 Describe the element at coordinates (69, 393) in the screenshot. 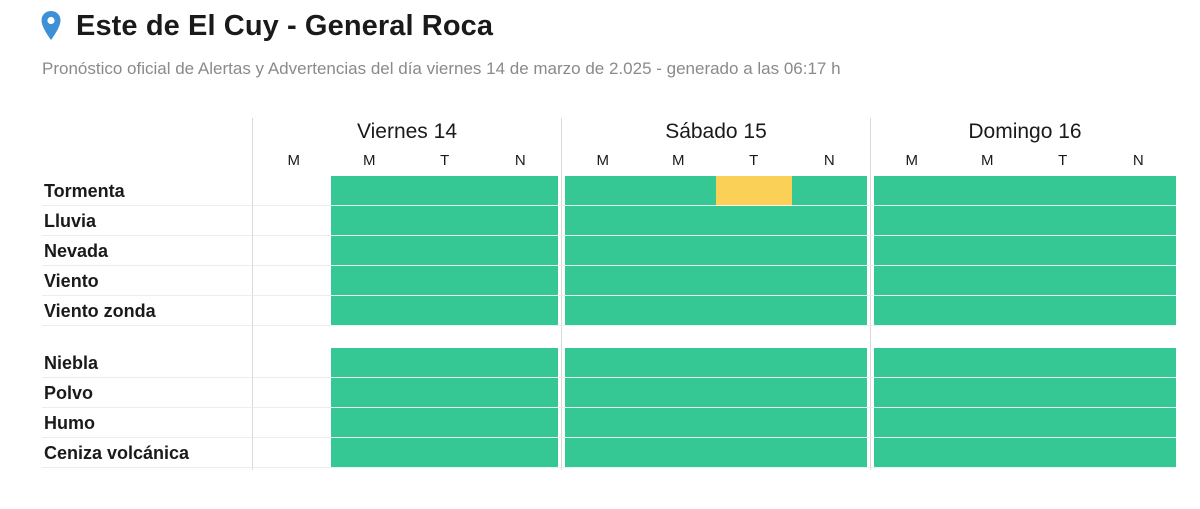

I see `row-label: Polvo` at that location.